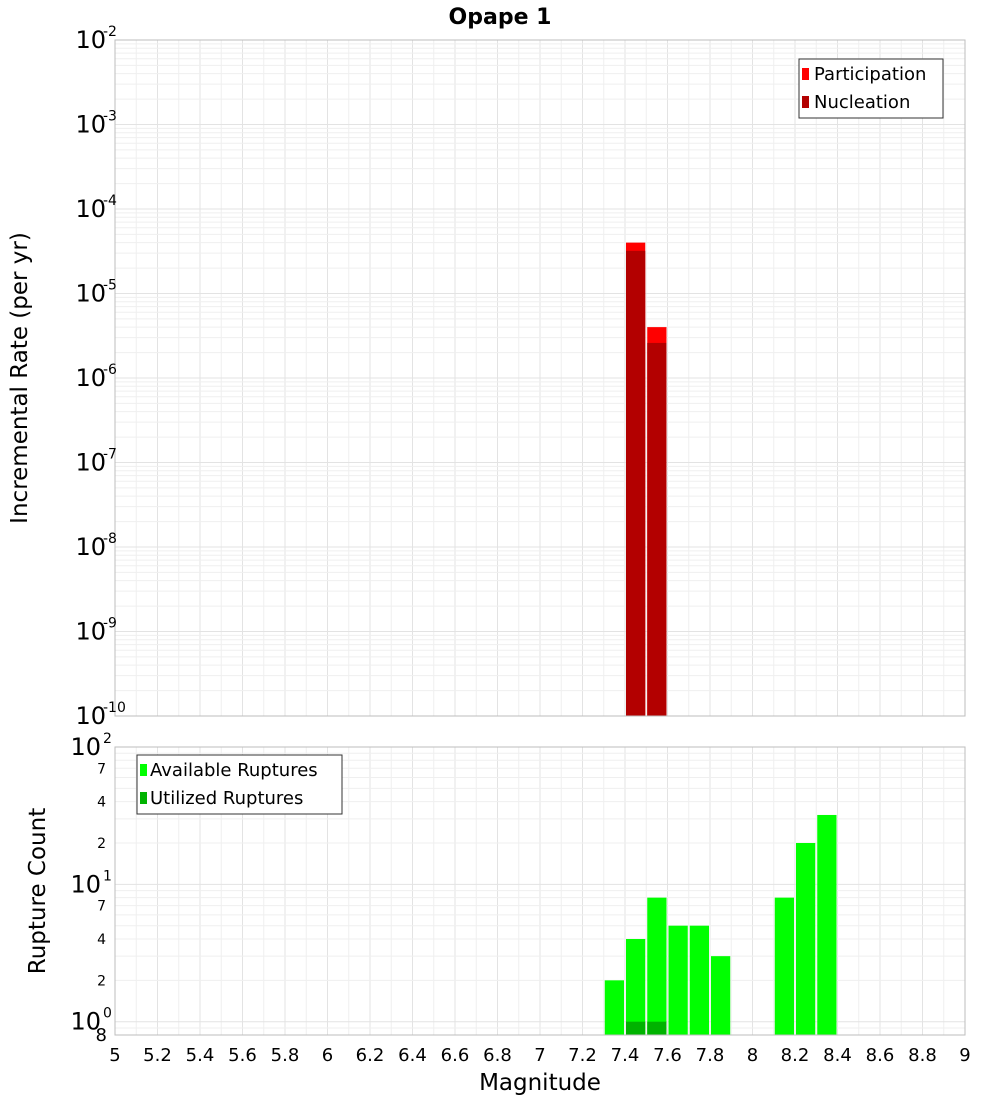 The width and height of the screenshot is (1000, 1100). I want to click on rate-legend: Participation Nucleation, so click(871, 88).